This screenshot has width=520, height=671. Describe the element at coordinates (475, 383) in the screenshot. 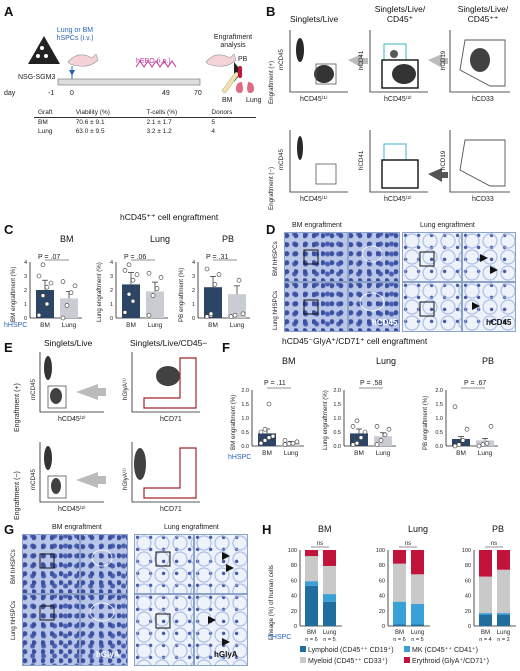

I see `p-value: P = .67` at that location.